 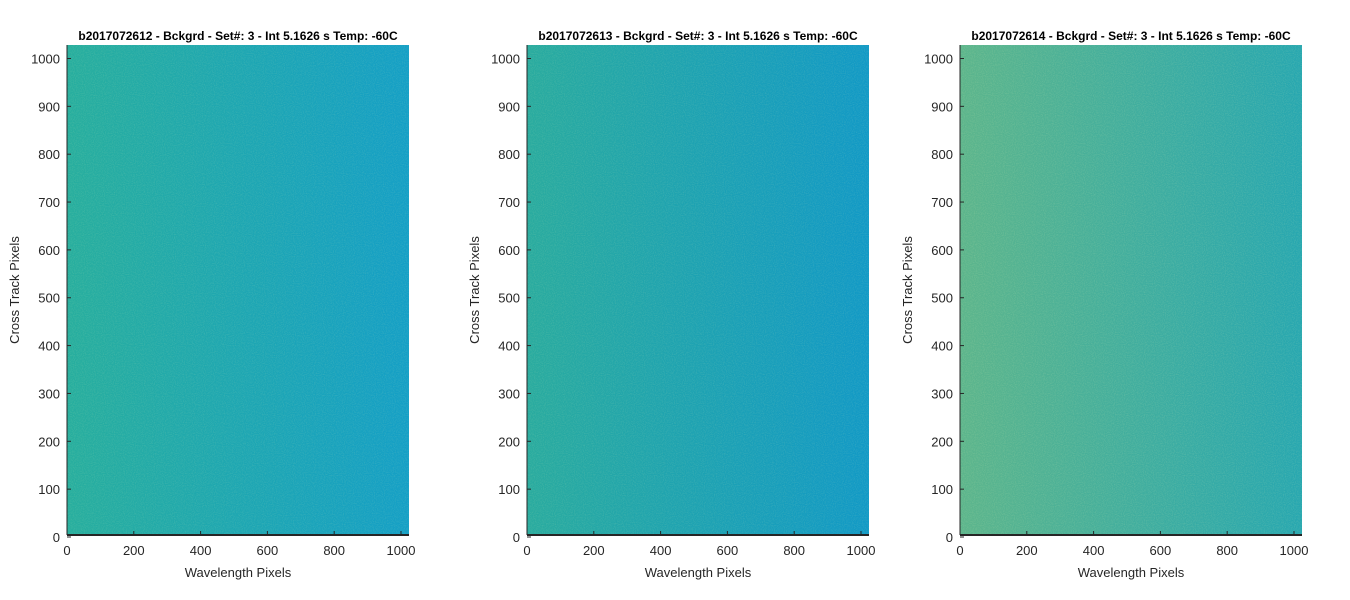 I want to click on y-axis-label-1: Cross Track Pixels, so click(x=14, y=290).